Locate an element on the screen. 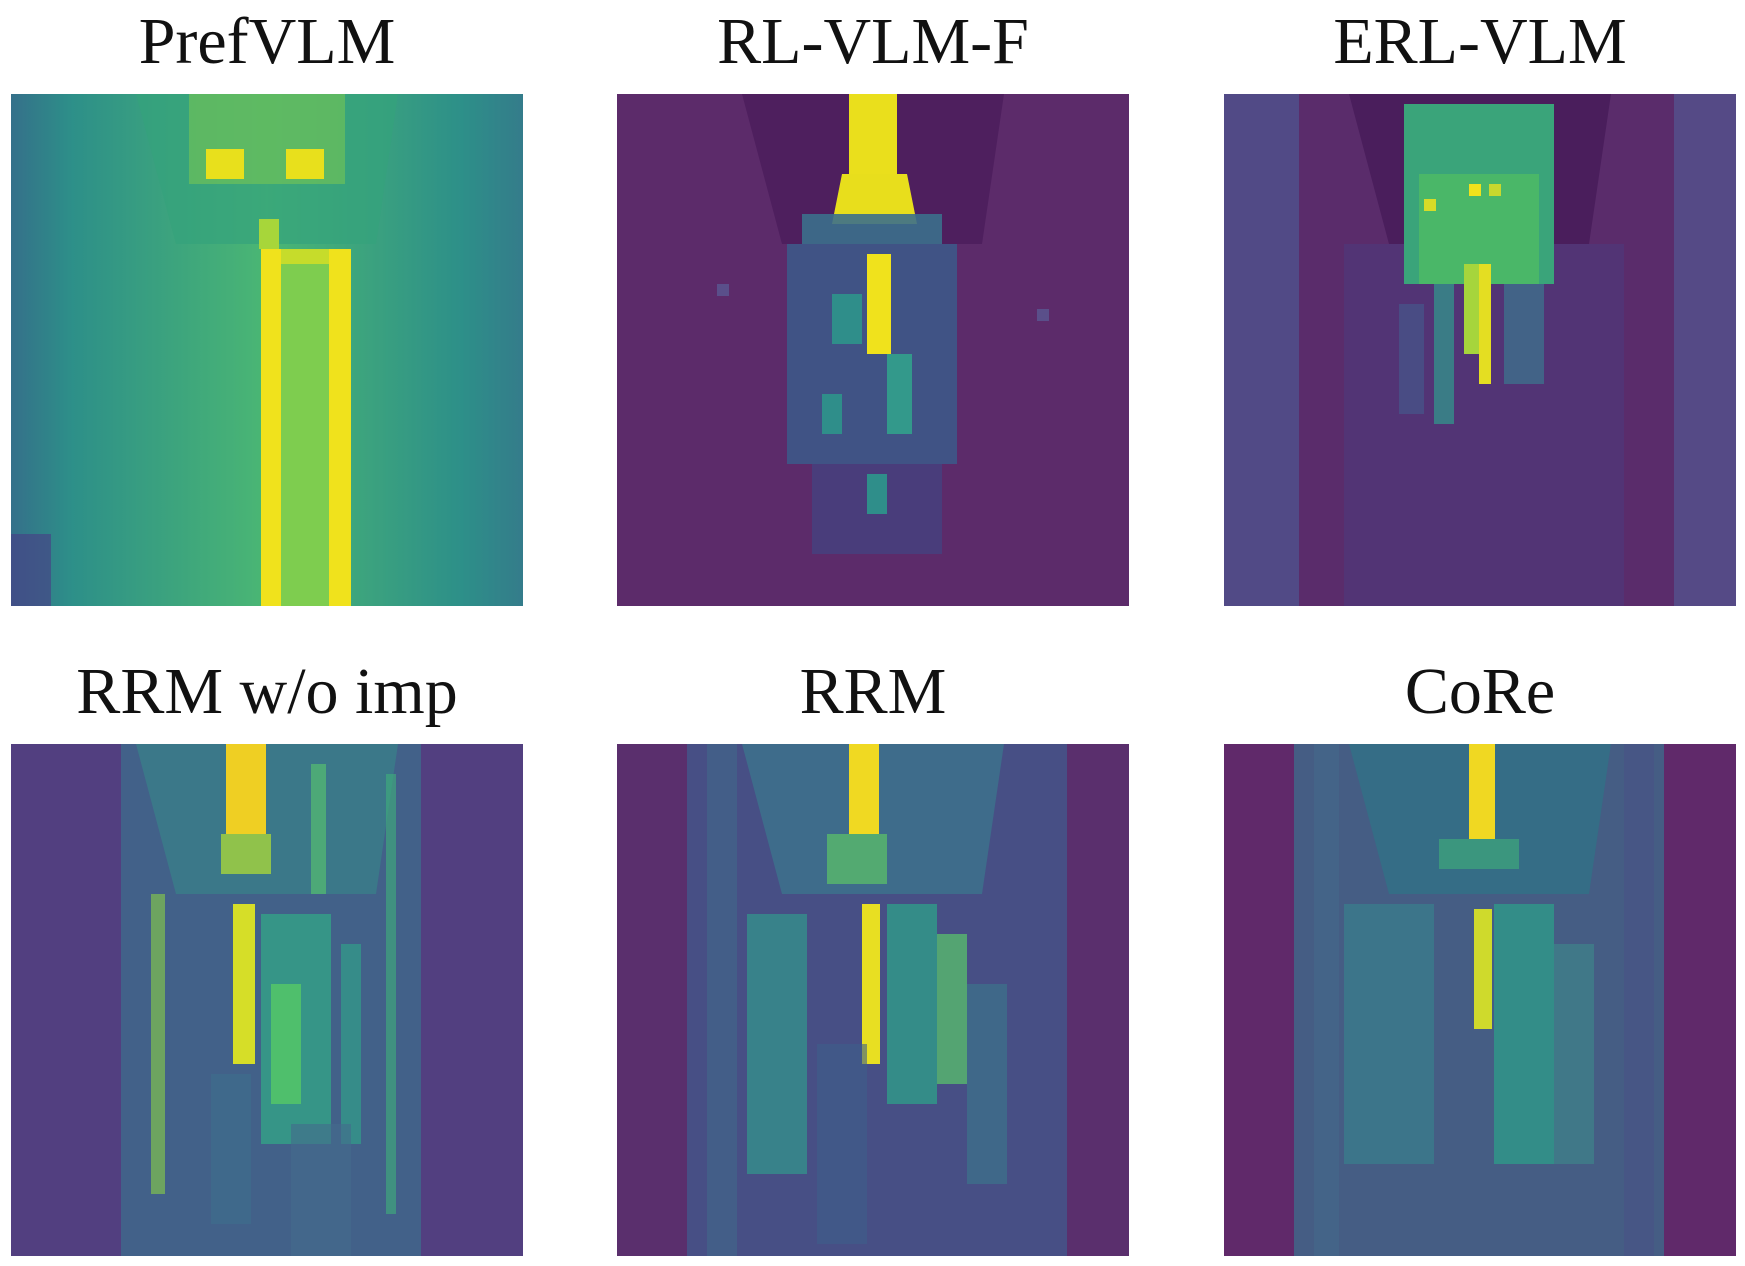 This screenshot has width=1745, height=1266. panel-title: PrefVLM is located at coordinates (267, 41).